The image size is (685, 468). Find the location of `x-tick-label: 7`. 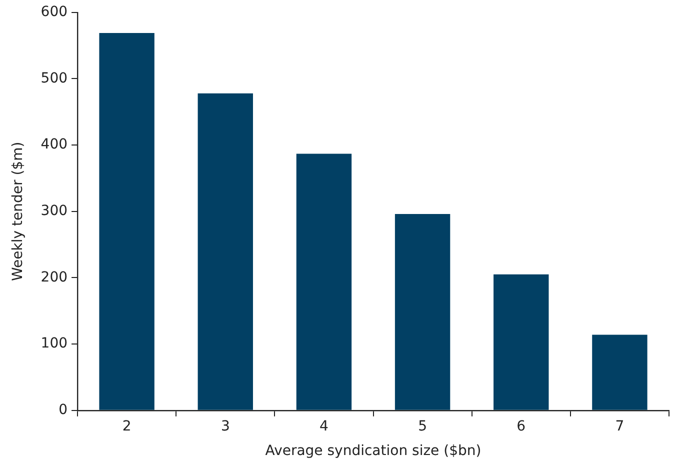

x-tick-label: 7 is located at coordinates (619, 426).